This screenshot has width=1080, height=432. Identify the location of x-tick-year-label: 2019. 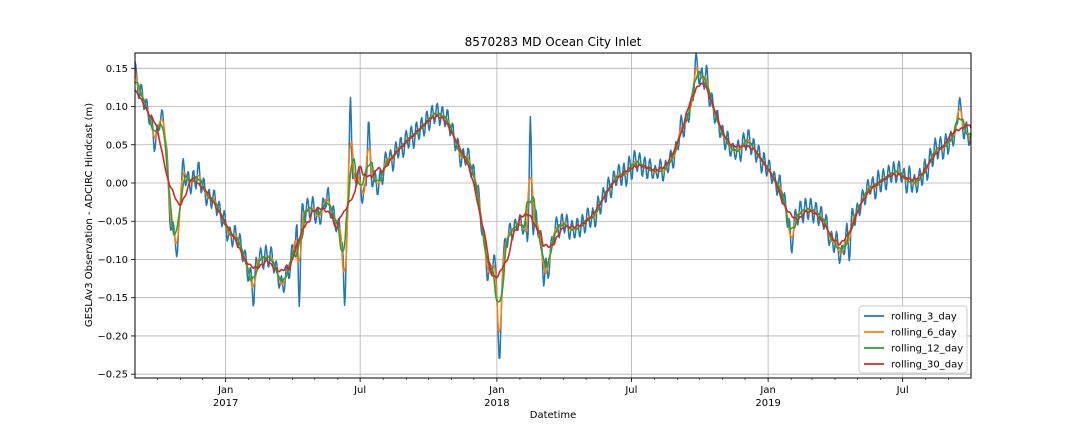
(767, 403).